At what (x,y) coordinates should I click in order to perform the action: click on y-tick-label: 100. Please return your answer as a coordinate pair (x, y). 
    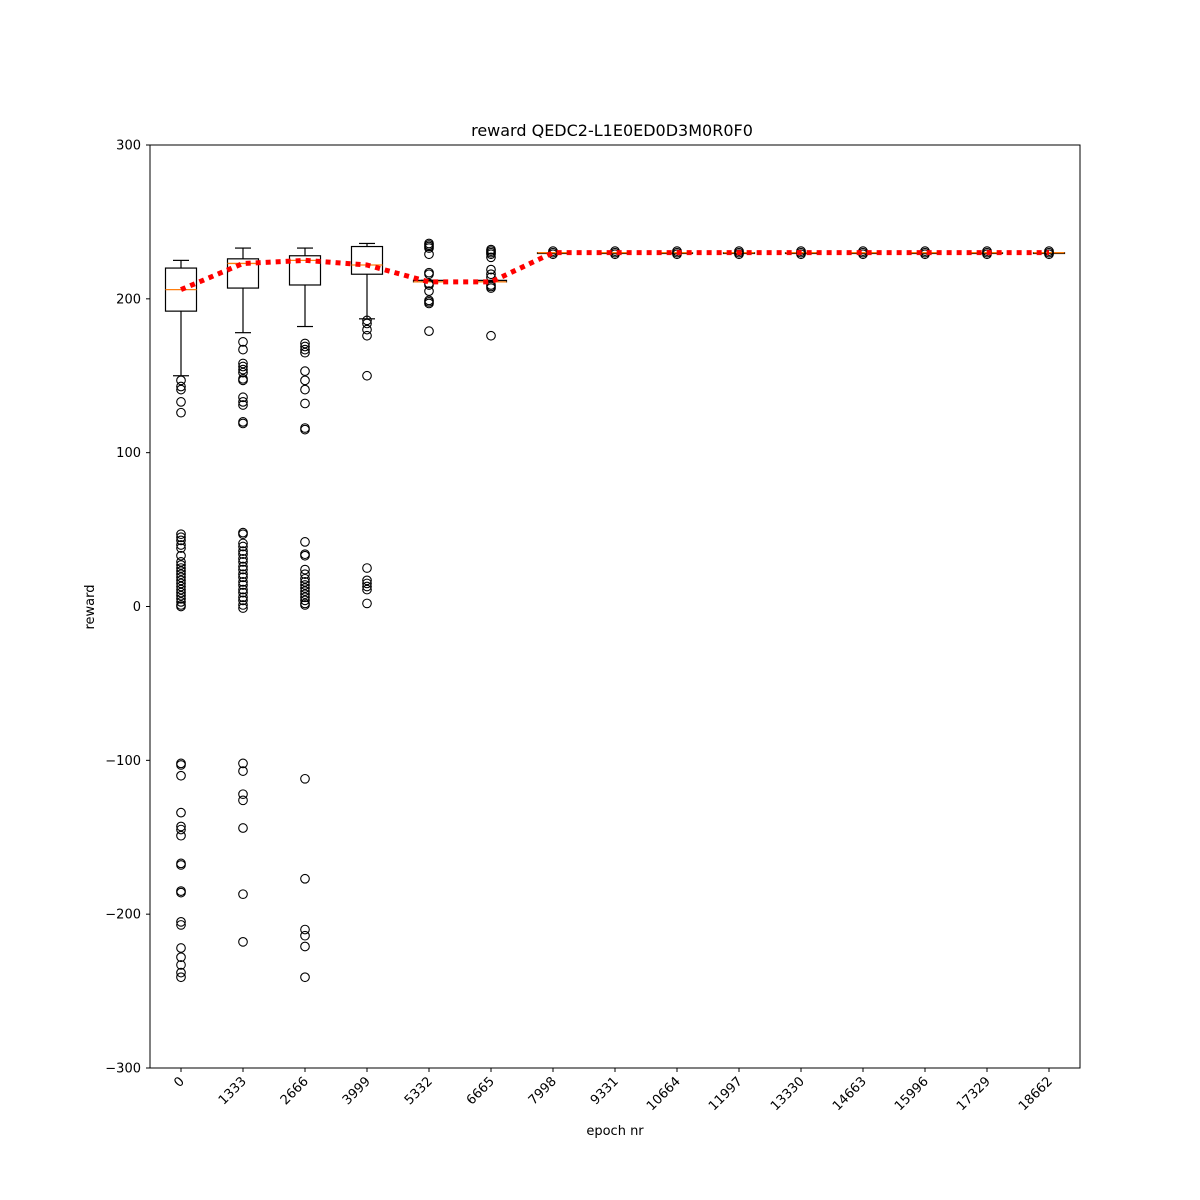
    Looking at the image, I should click on (128, 453).